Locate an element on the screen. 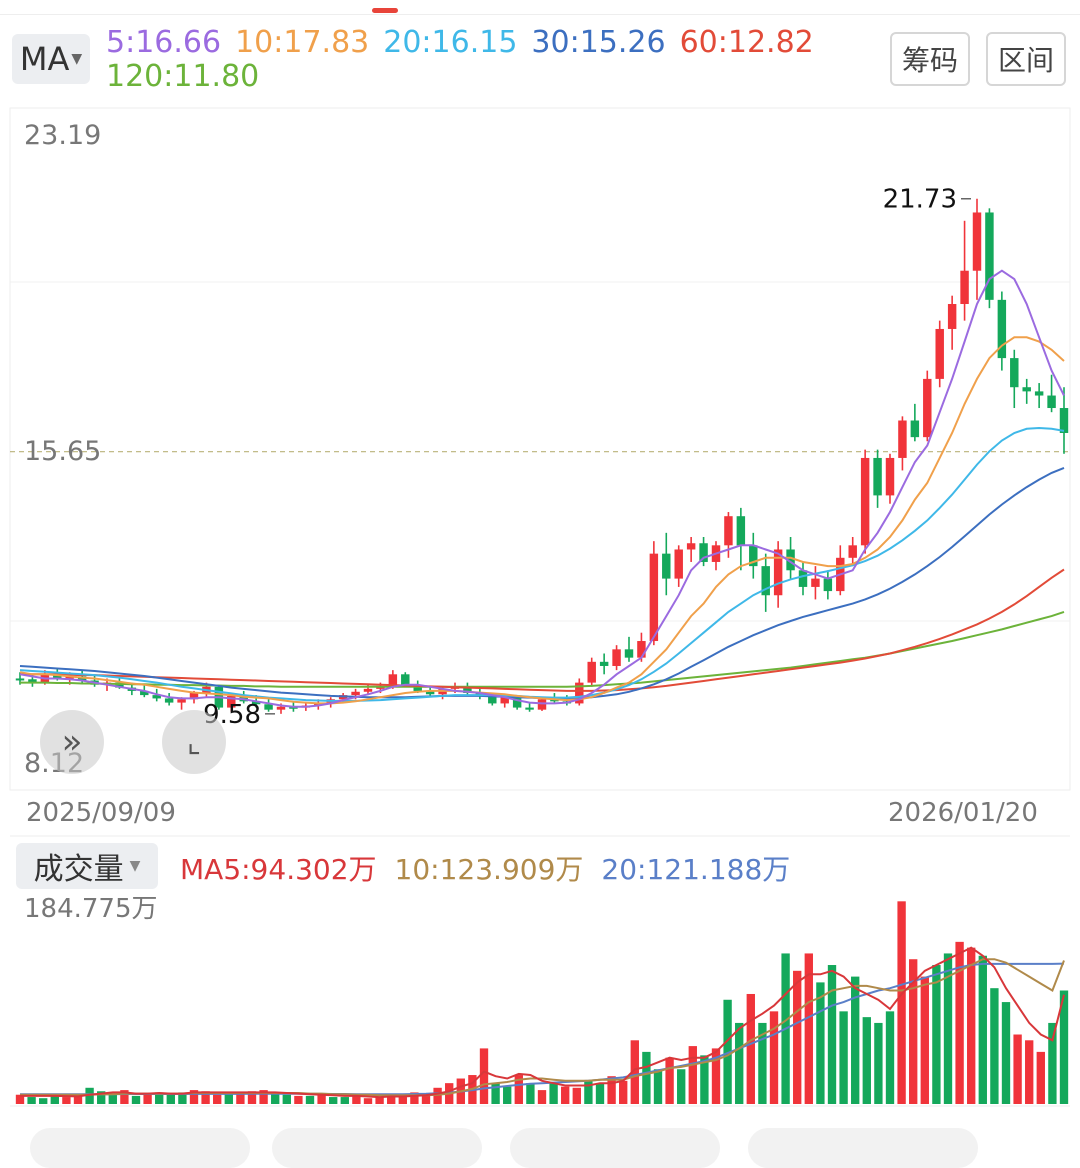  volume-ma5-line is located at coordinates (542, 1022).